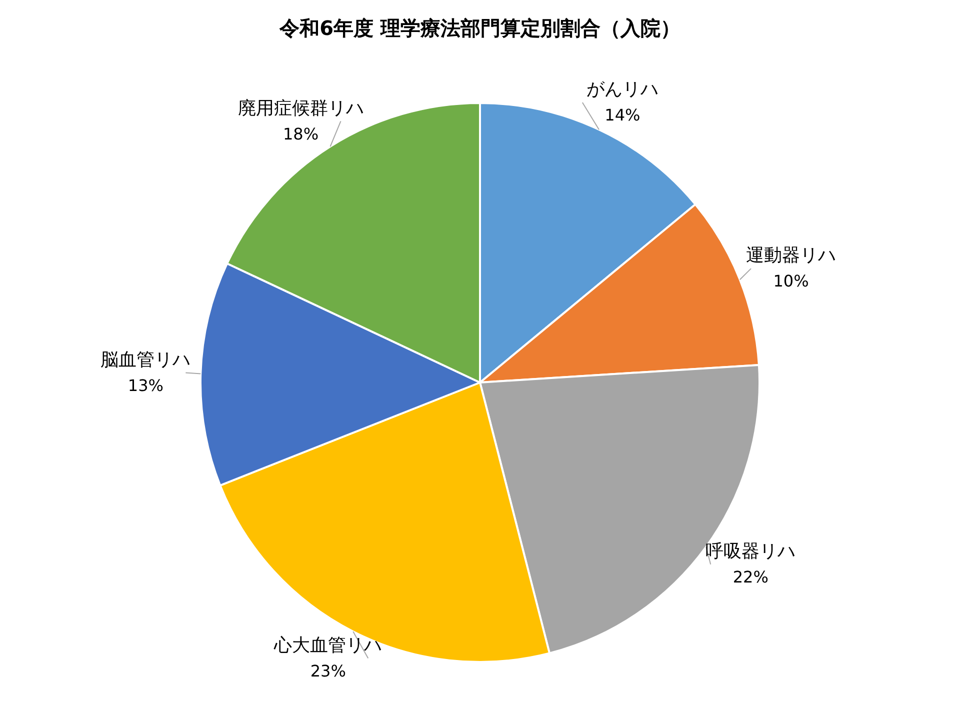 The image size is (960, 720). I want to click on slice-label: 廃用症候群リハ, so click(301, 108).